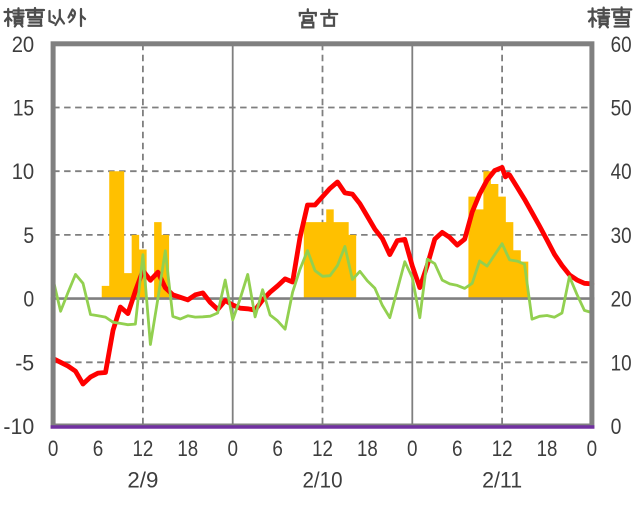 Image resolution: width=636 pixels, height=506 pixels. I want to click on svg-text: 15, so click(24, 108).